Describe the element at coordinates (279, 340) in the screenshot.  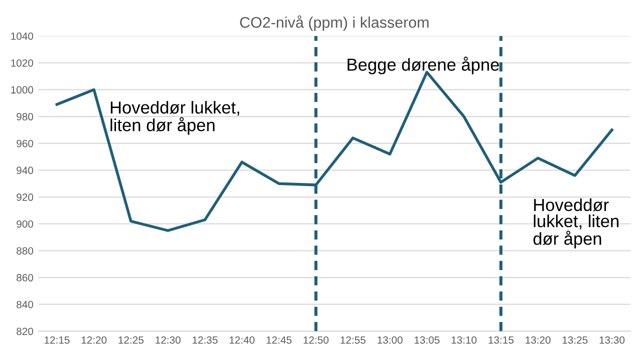
I see `x-tick-label: 12:45` at that location.